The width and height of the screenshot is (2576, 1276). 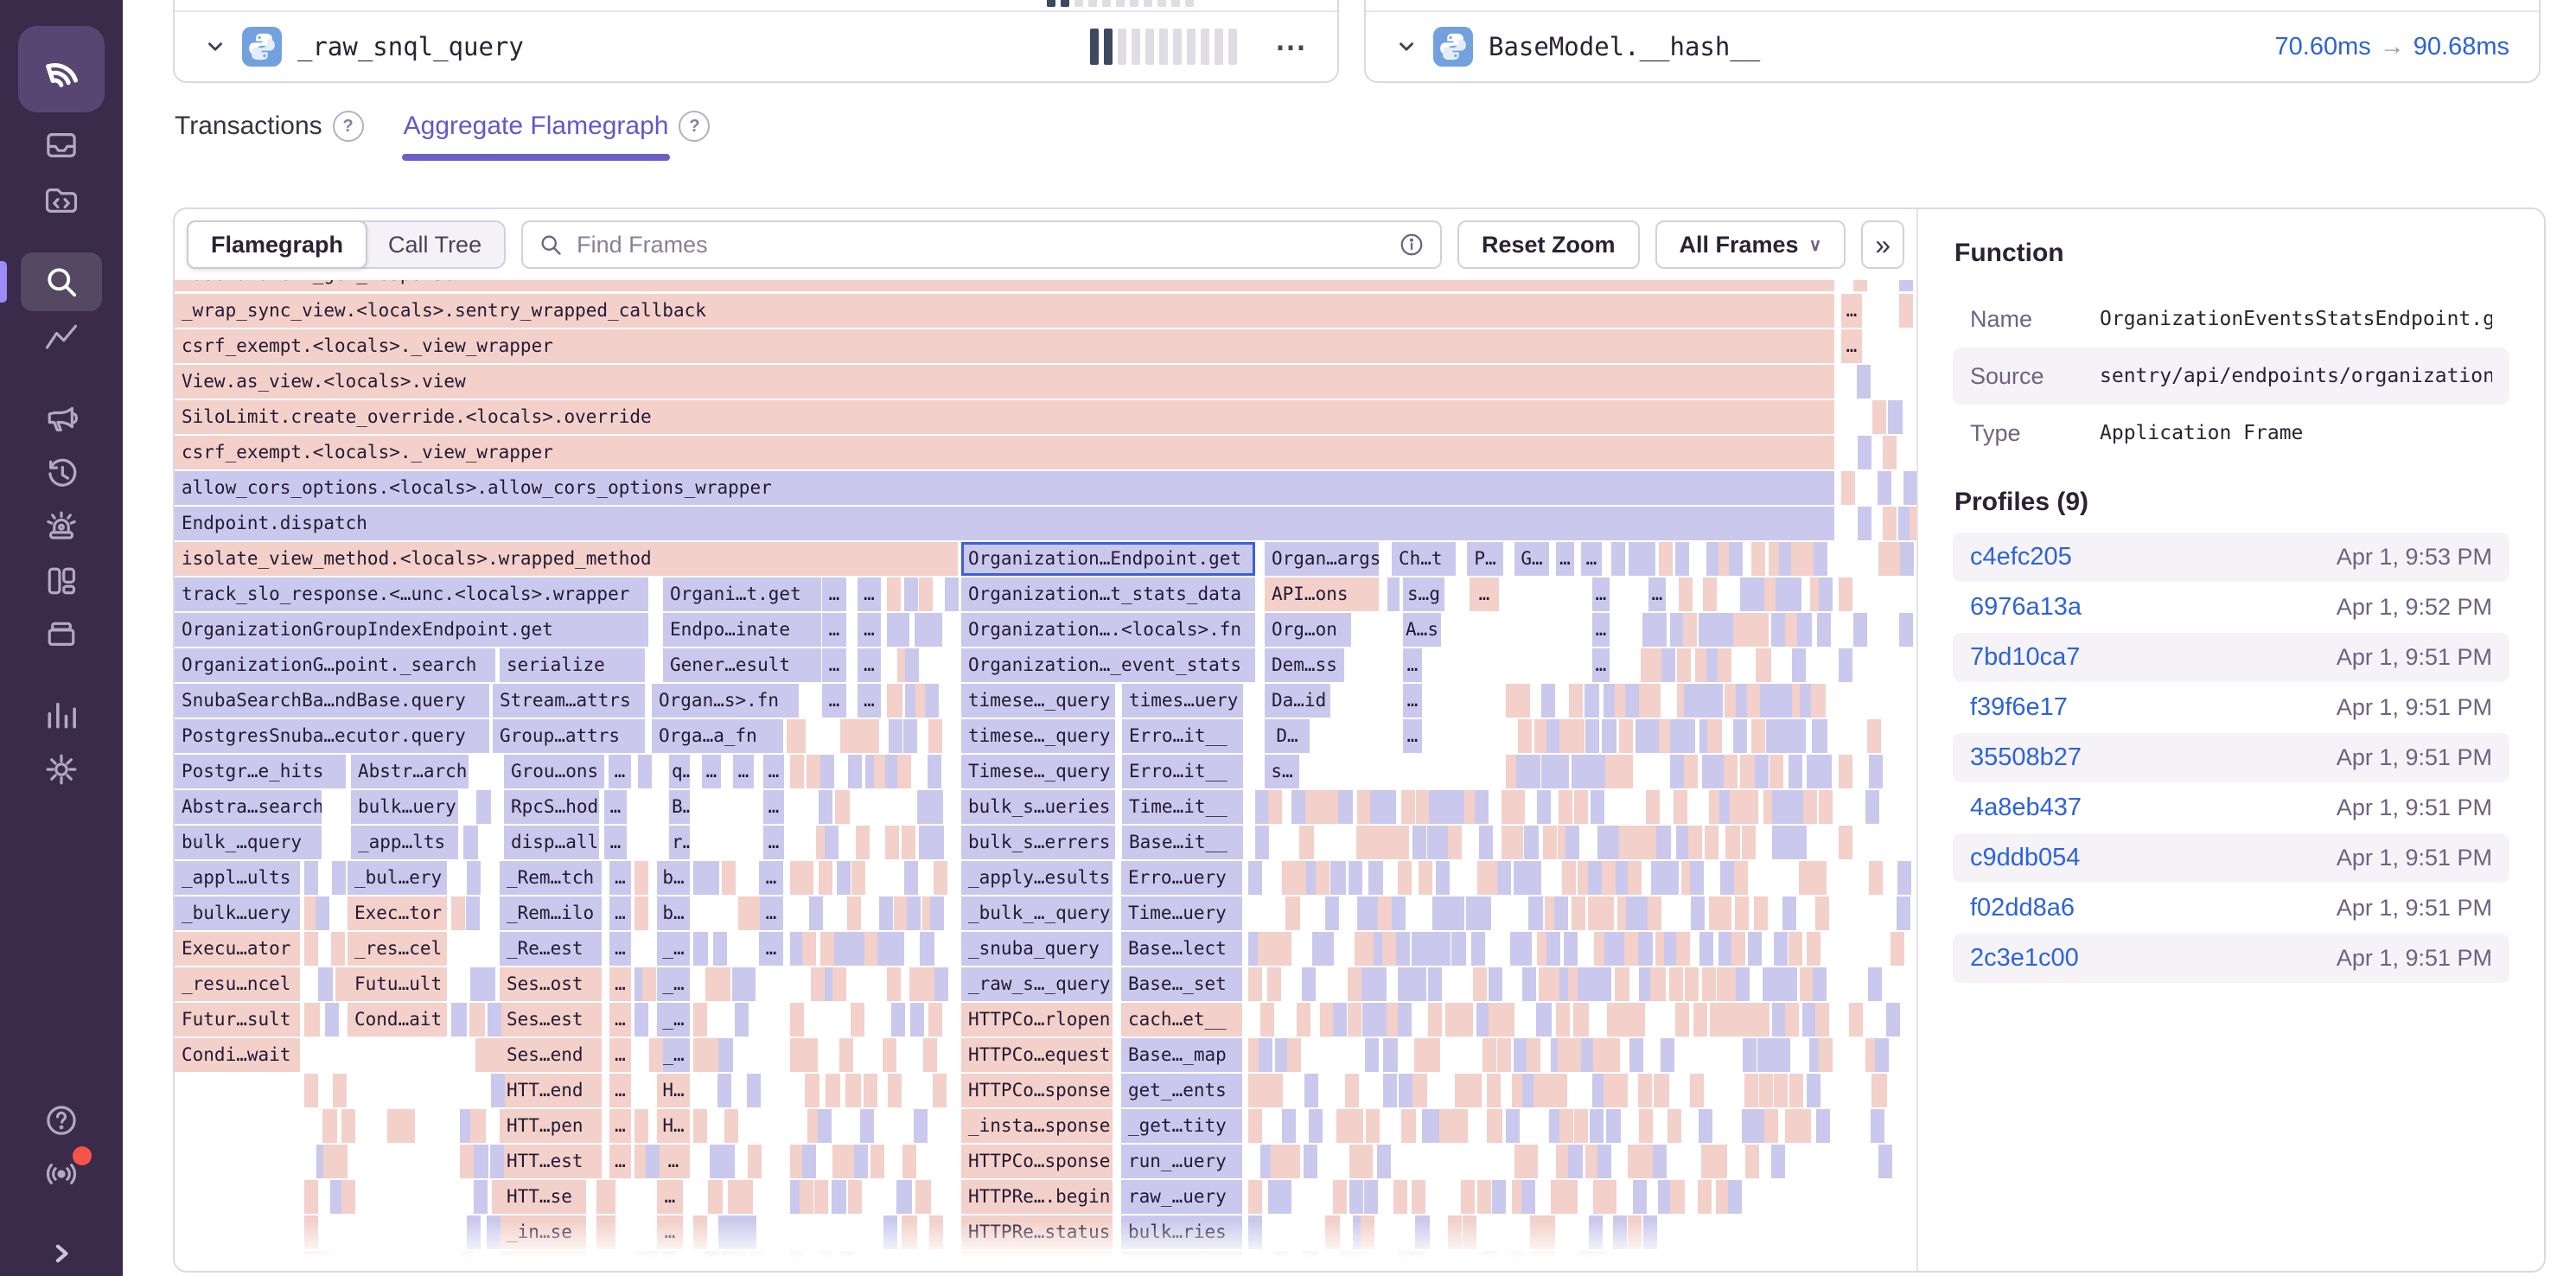 What do you see at coordinates (1004, 382) in the screenshot?
I see `flame-frame: View.as_view.<locals>.view` at bounding box center [1004, 382].